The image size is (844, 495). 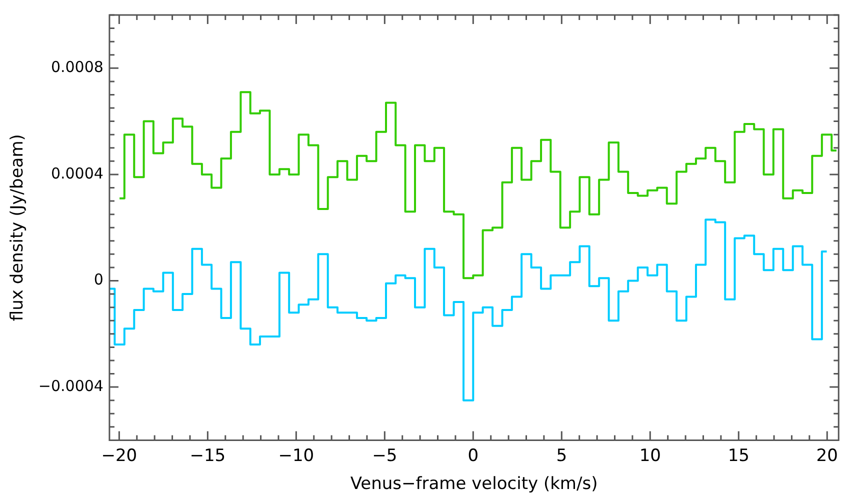 I want to click on x-tick-label: 15, so click(x=739, y=456).